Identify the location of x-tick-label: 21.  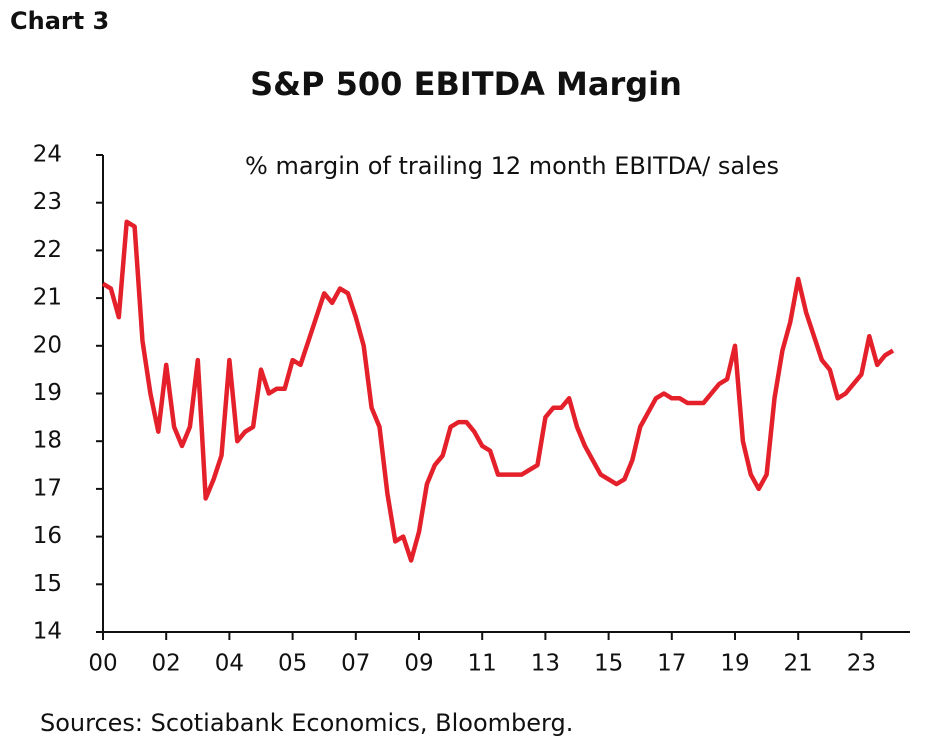
(798, 664).